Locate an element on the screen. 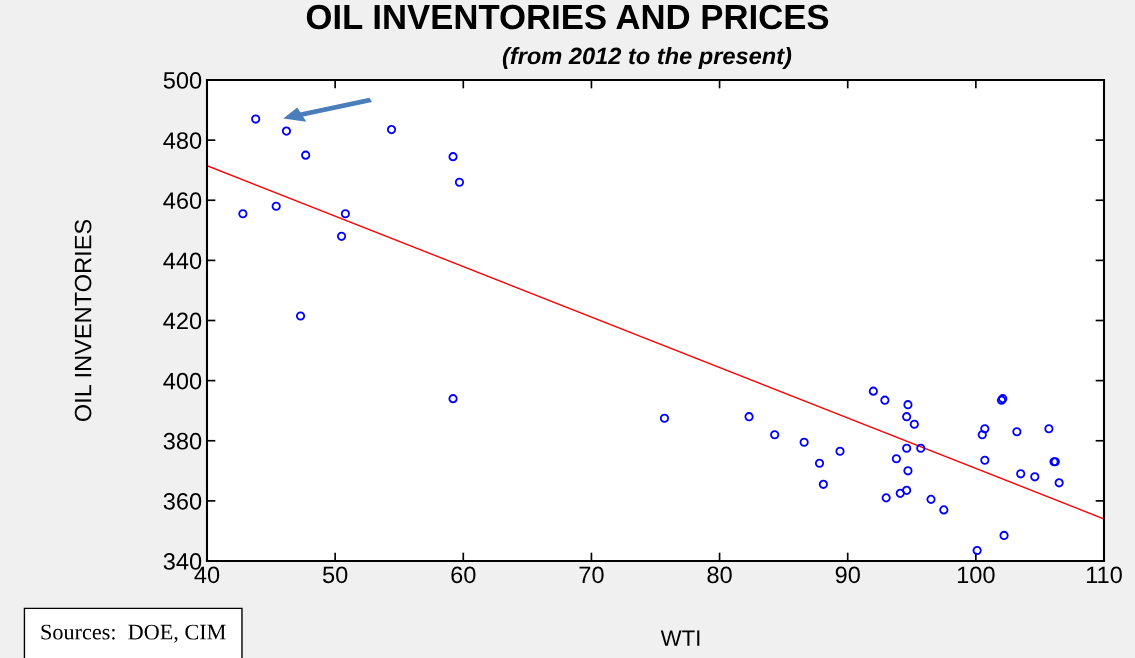 This screenshot has height=658, width=1135. x-tick-label: 70 is located at coordinates (591, 575).